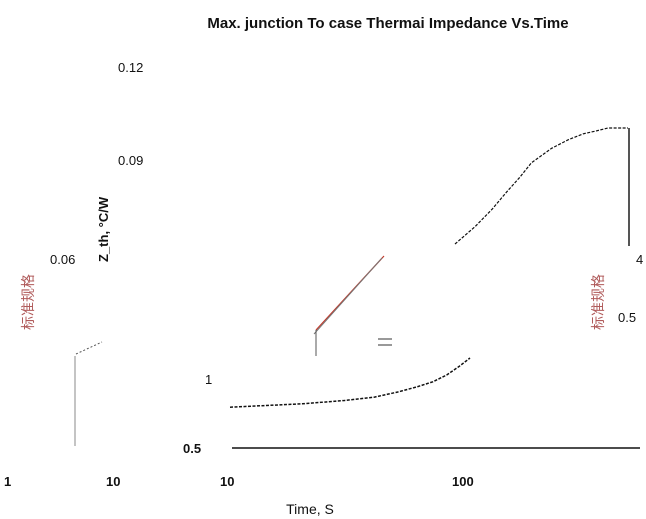 The width and height of the screenshot is (646, 519). I want to click on x-axis-label: Time, S, so click(310, 509).